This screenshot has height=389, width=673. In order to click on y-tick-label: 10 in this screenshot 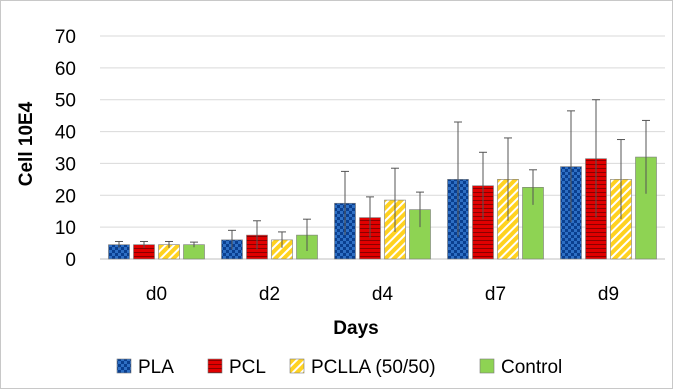, I will do `click(65, 228)`.